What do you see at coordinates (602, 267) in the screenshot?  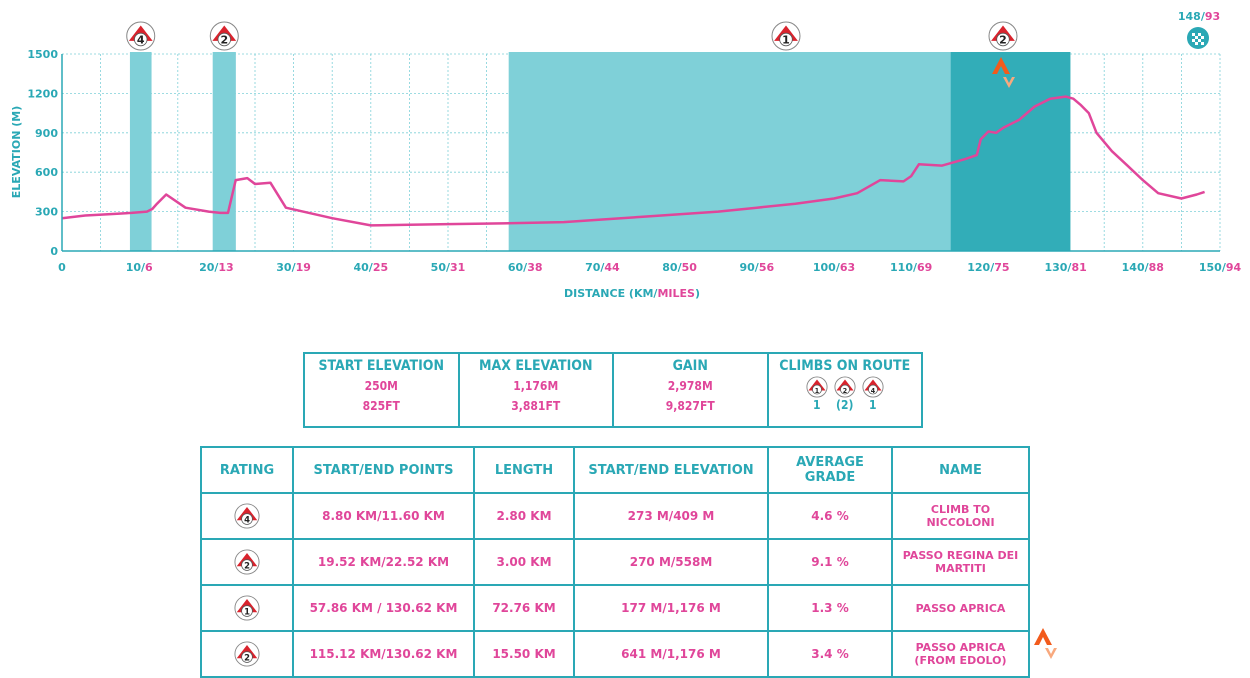 I see `x-tick-label: 70/44` at bounding box center [602, 267].